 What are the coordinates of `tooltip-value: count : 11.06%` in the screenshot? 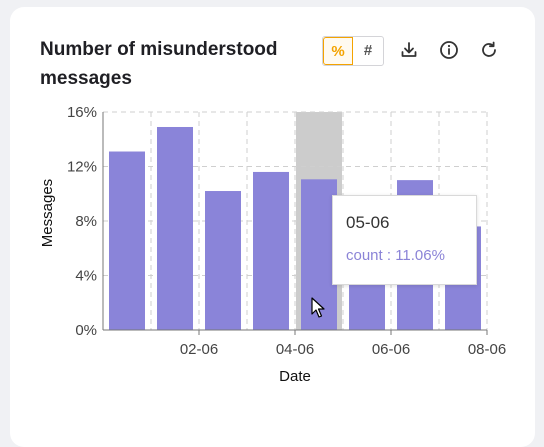 It's located at (395, 255).